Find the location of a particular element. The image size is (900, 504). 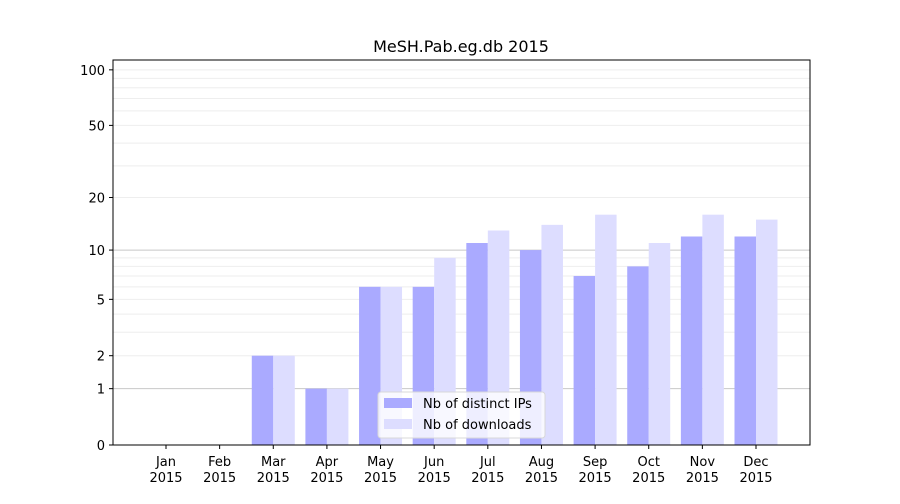

x-tick-label: Jul is located at coordinates (487, 462).